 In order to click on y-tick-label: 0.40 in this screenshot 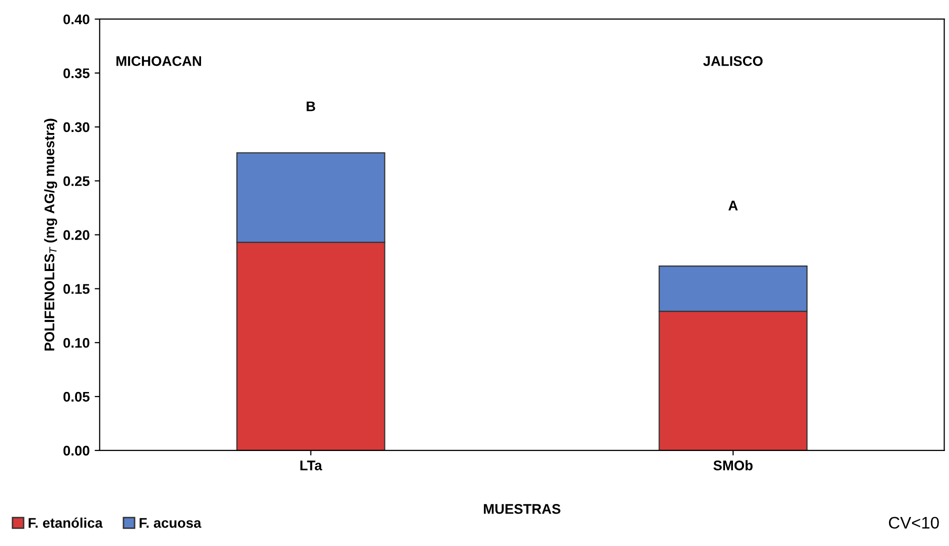, I will do `click(76, 19)`.